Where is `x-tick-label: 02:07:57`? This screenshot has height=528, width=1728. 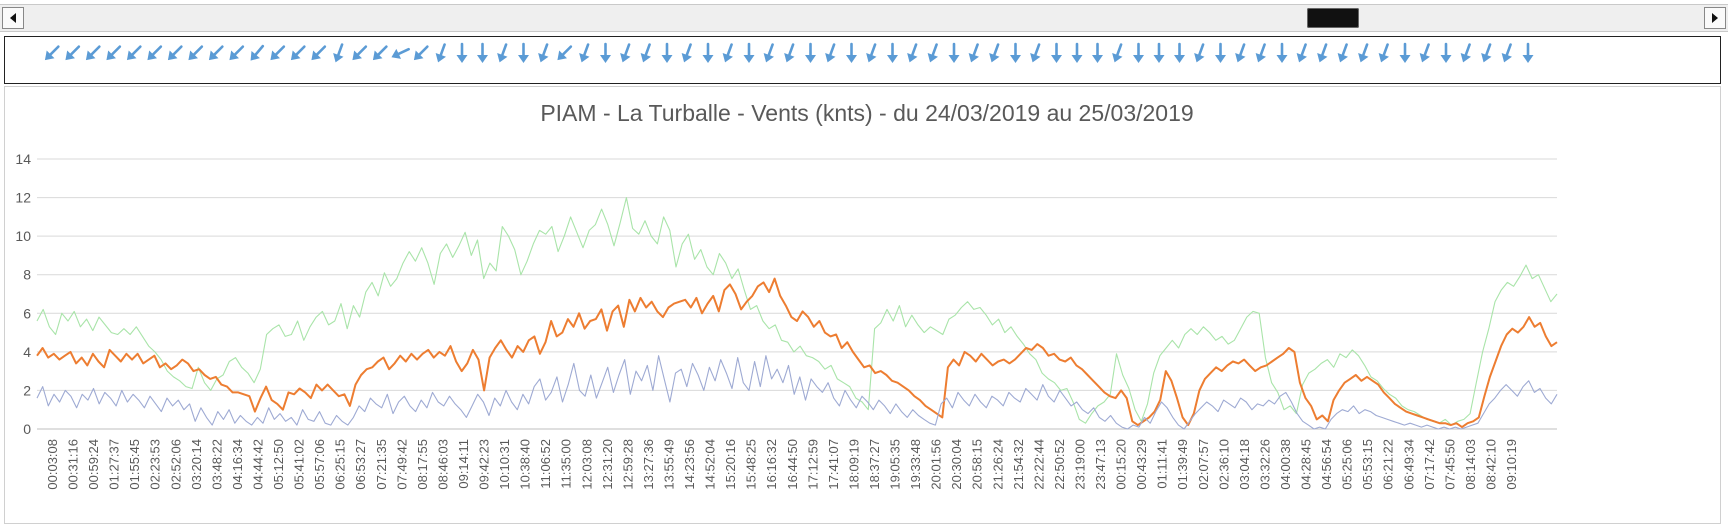
x-tick-label: 02:07:57 is located at coordinates (1203, 464).